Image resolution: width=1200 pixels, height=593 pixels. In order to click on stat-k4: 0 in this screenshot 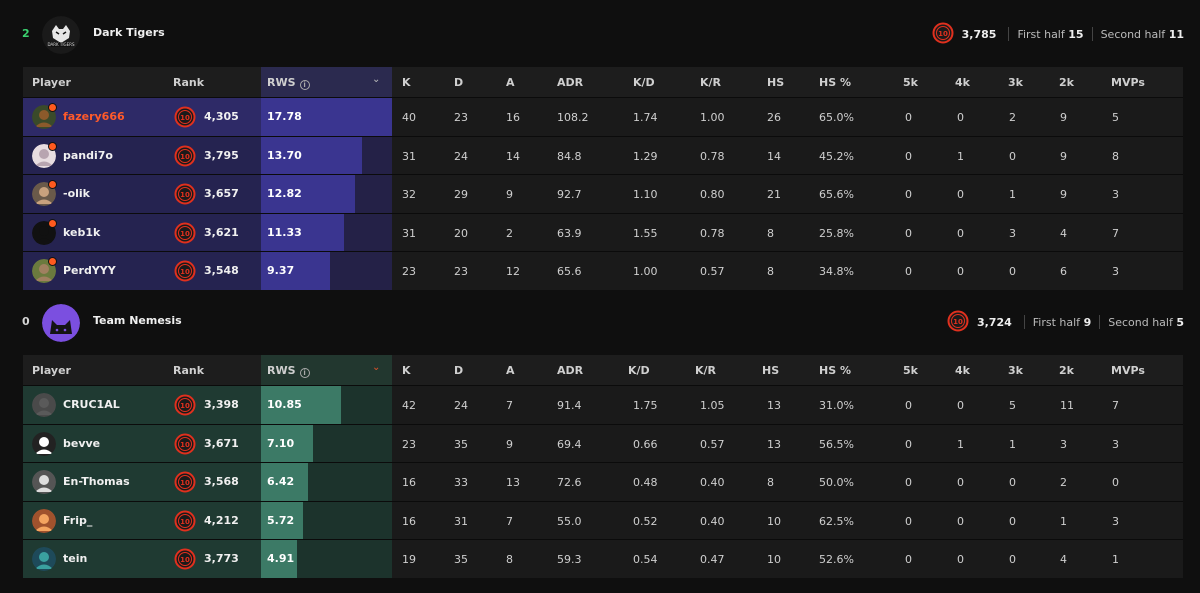, I will do `click(960, 233)`.